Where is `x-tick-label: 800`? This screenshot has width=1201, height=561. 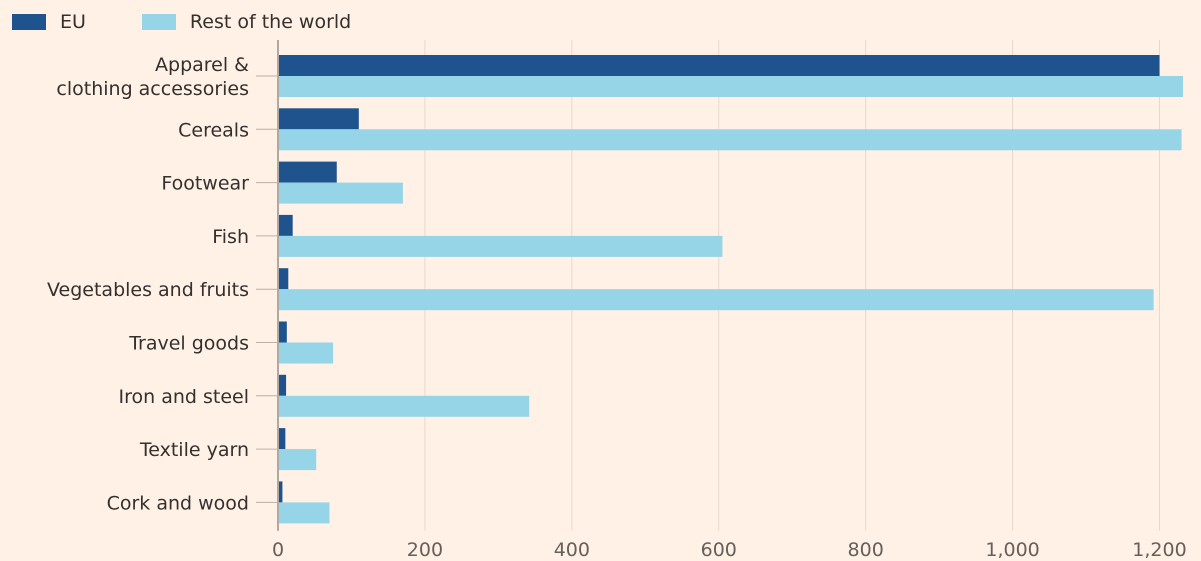 x-tick-label: 800 is located at coordinates (866, 550).